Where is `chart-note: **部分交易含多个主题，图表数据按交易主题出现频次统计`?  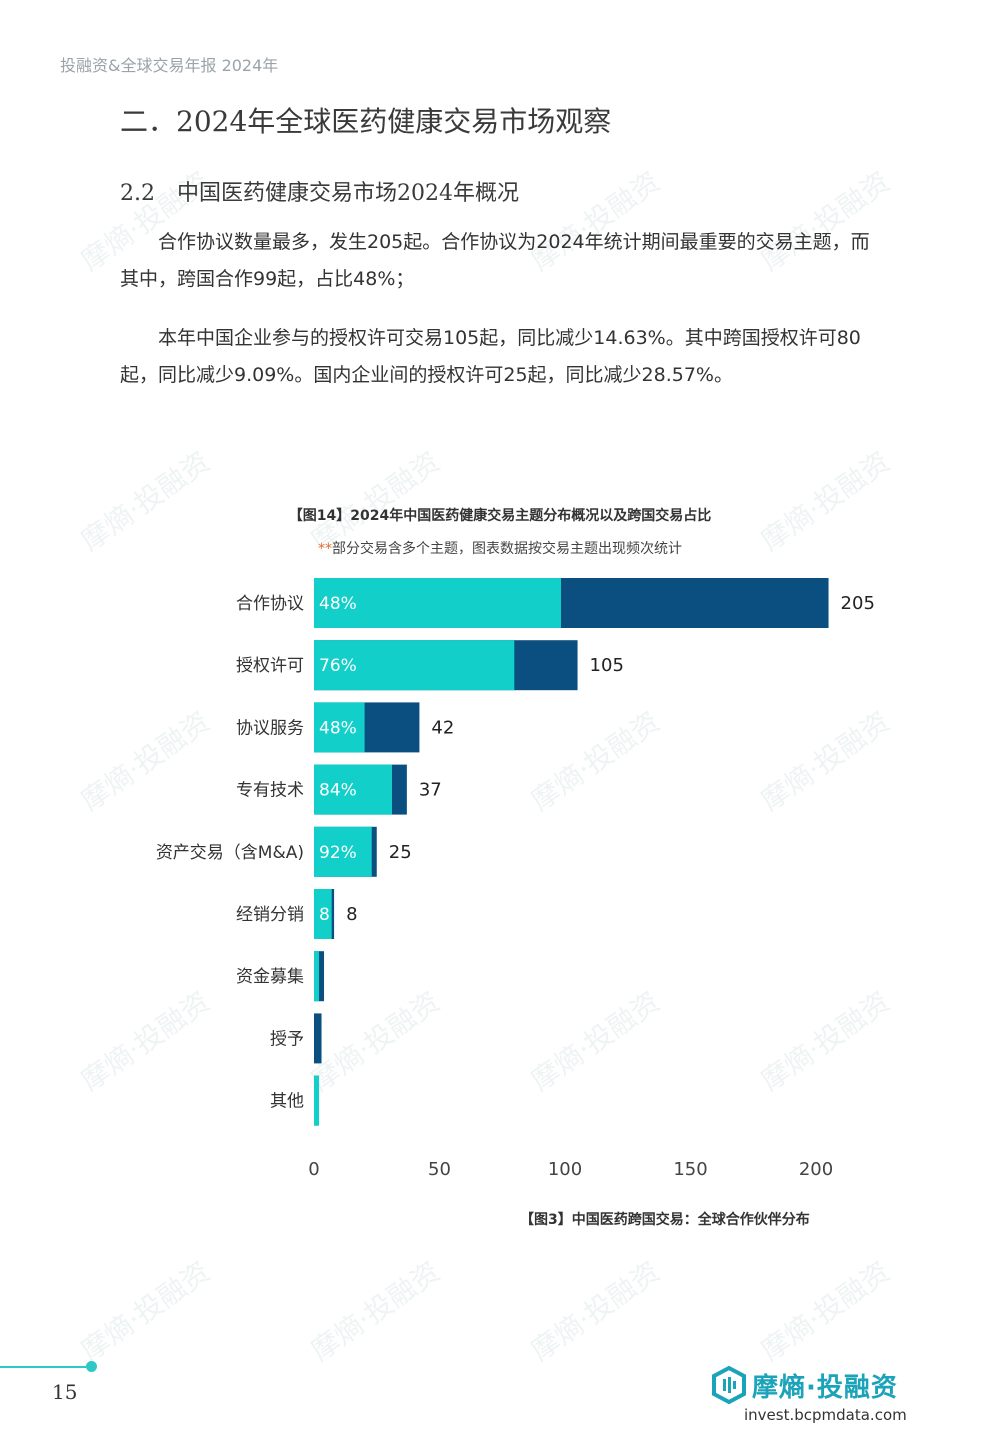
chart-note: **部分交易含多个主题，图表数据按交易主题出现频次统计 is located at coordinates (500, 548).